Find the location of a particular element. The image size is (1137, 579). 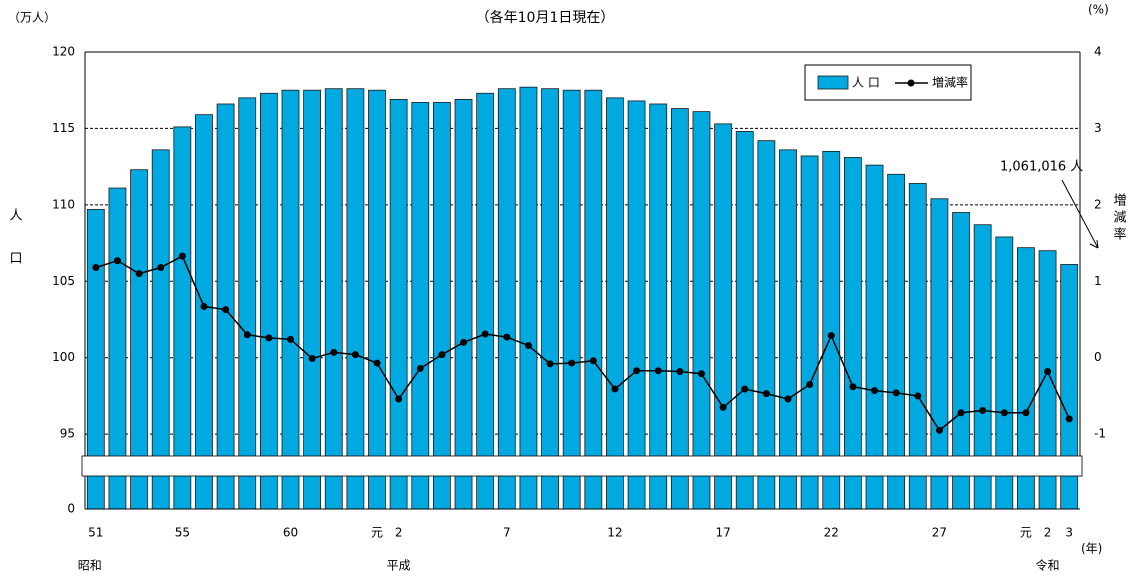

legend: 人 口 増減率 is located at coordinates (888, 82).